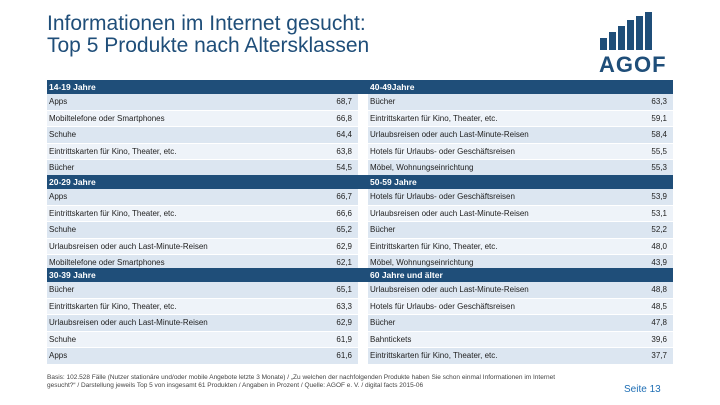 Image resolution: width=720 pixels, height=405 pixels. Describe the element at coordinates (344, 101) in the screenshot. I see `percent-value: 68,7` at that location.